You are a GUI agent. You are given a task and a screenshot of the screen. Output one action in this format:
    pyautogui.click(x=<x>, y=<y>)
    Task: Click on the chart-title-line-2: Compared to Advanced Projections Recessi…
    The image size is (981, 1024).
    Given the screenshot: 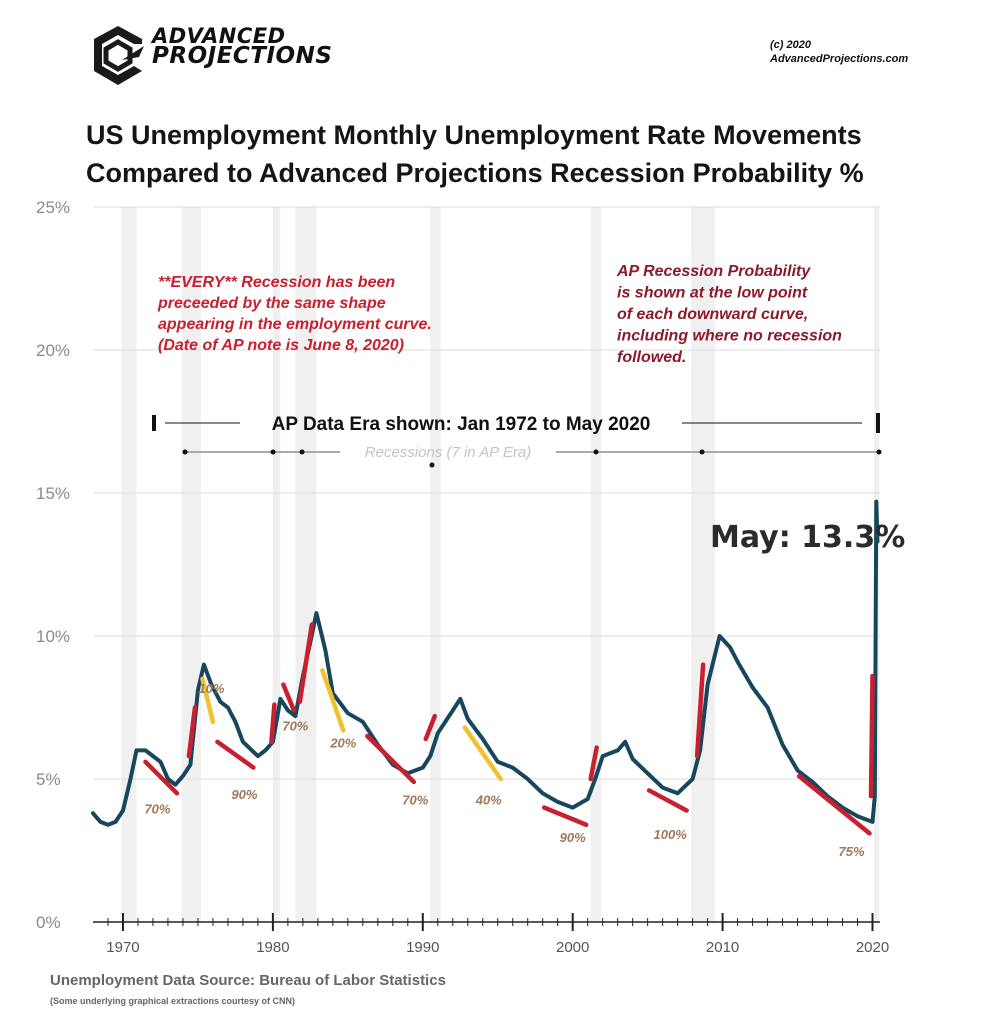 What is the action you would take?
    pyautogui.click(x=475, y=173)
    